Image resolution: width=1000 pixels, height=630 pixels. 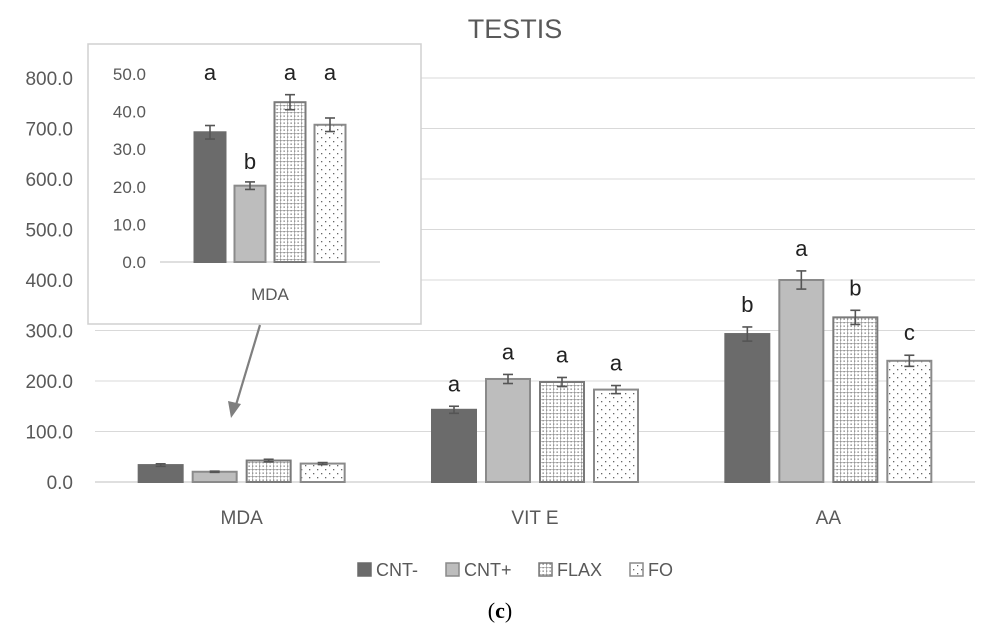 What do you see at coordinates (129, 112) in the screenshot?
I see `inset-y-tick-label: 40.0` at bounding box center [129, 112].